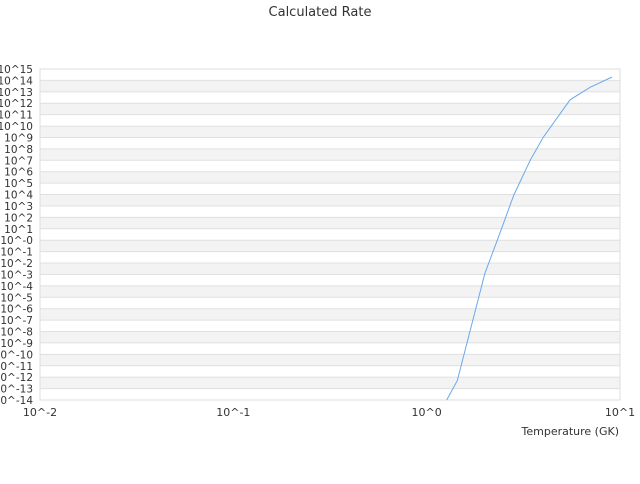 Image resolution: width=640 pixels, height=484 pixels. What do you see at coordinates (16, 298) in the screenshot?
I see `y-tick-label: 10^-5` at bounding box center [16, 298].